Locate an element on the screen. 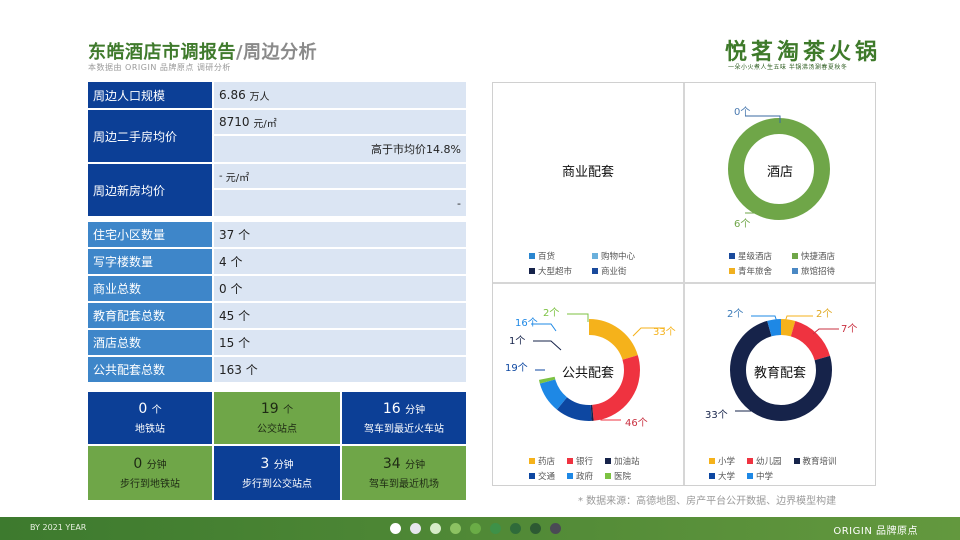 Image resolution: width=960 pixels, height=540 pixels. table-row: 教育配套总数 45 个 is located at coordinates (277, 316).